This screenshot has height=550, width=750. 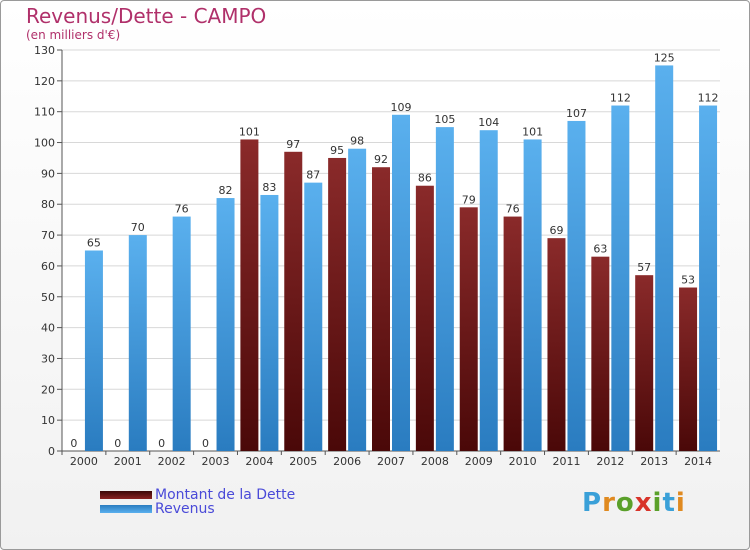 What do you see at coordinates (347, 461) in the screenshot?
I see `x-tick-label: 2006` at bounding box center [347, 461].